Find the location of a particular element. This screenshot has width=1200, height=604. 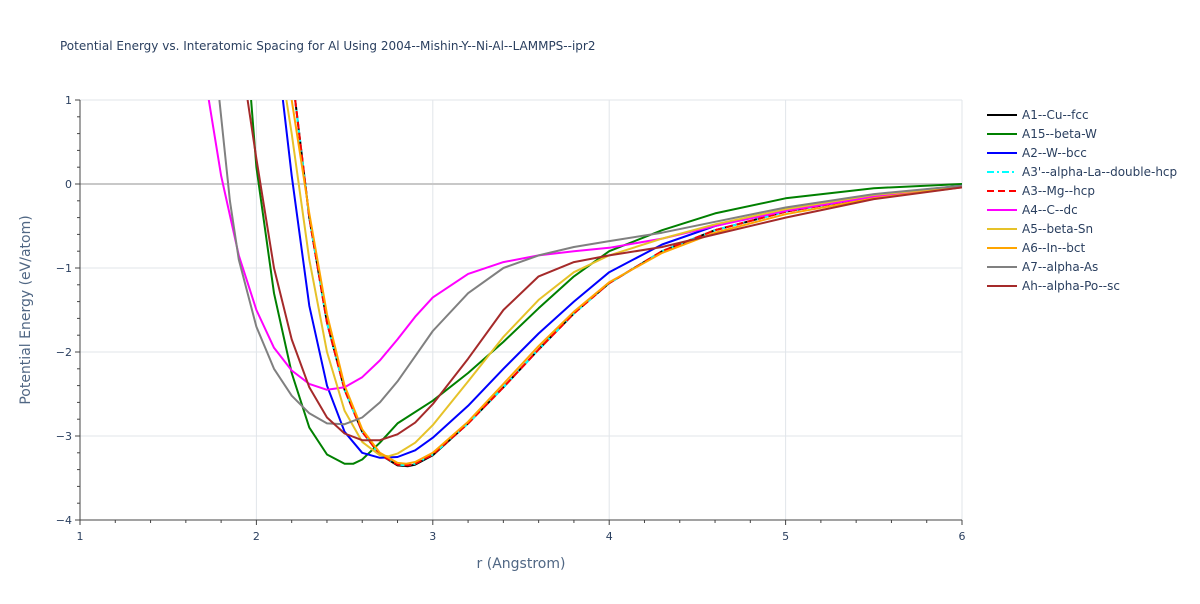

x-tick-label: 6 is located at coordinates (962, 536).